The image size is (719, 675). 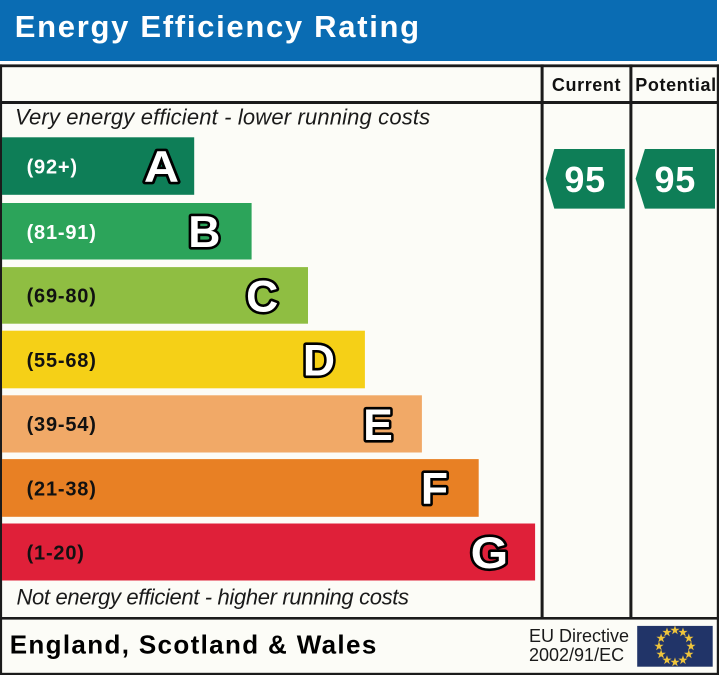 What do you see at coordinates (62, 233) in the screenshot?
I see `svg-text: (81-91)` at bounding box center [62, 233].